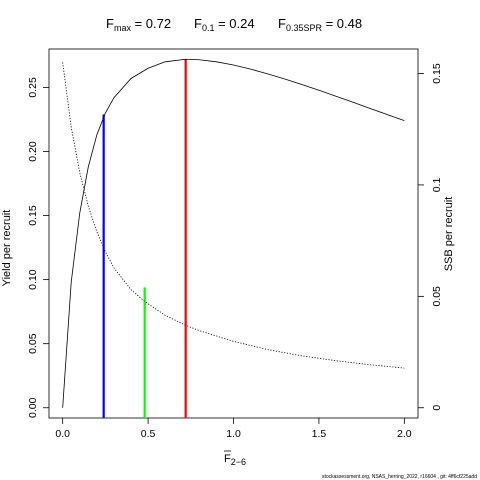 The image size is (480, 480). I want to click on reference-lines, so click(144, 238).